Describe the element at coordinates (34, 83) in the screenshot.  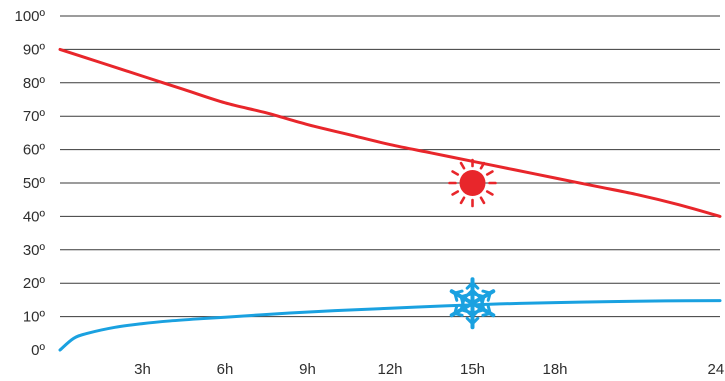
I see `y-tick-label: 80º` at that location.